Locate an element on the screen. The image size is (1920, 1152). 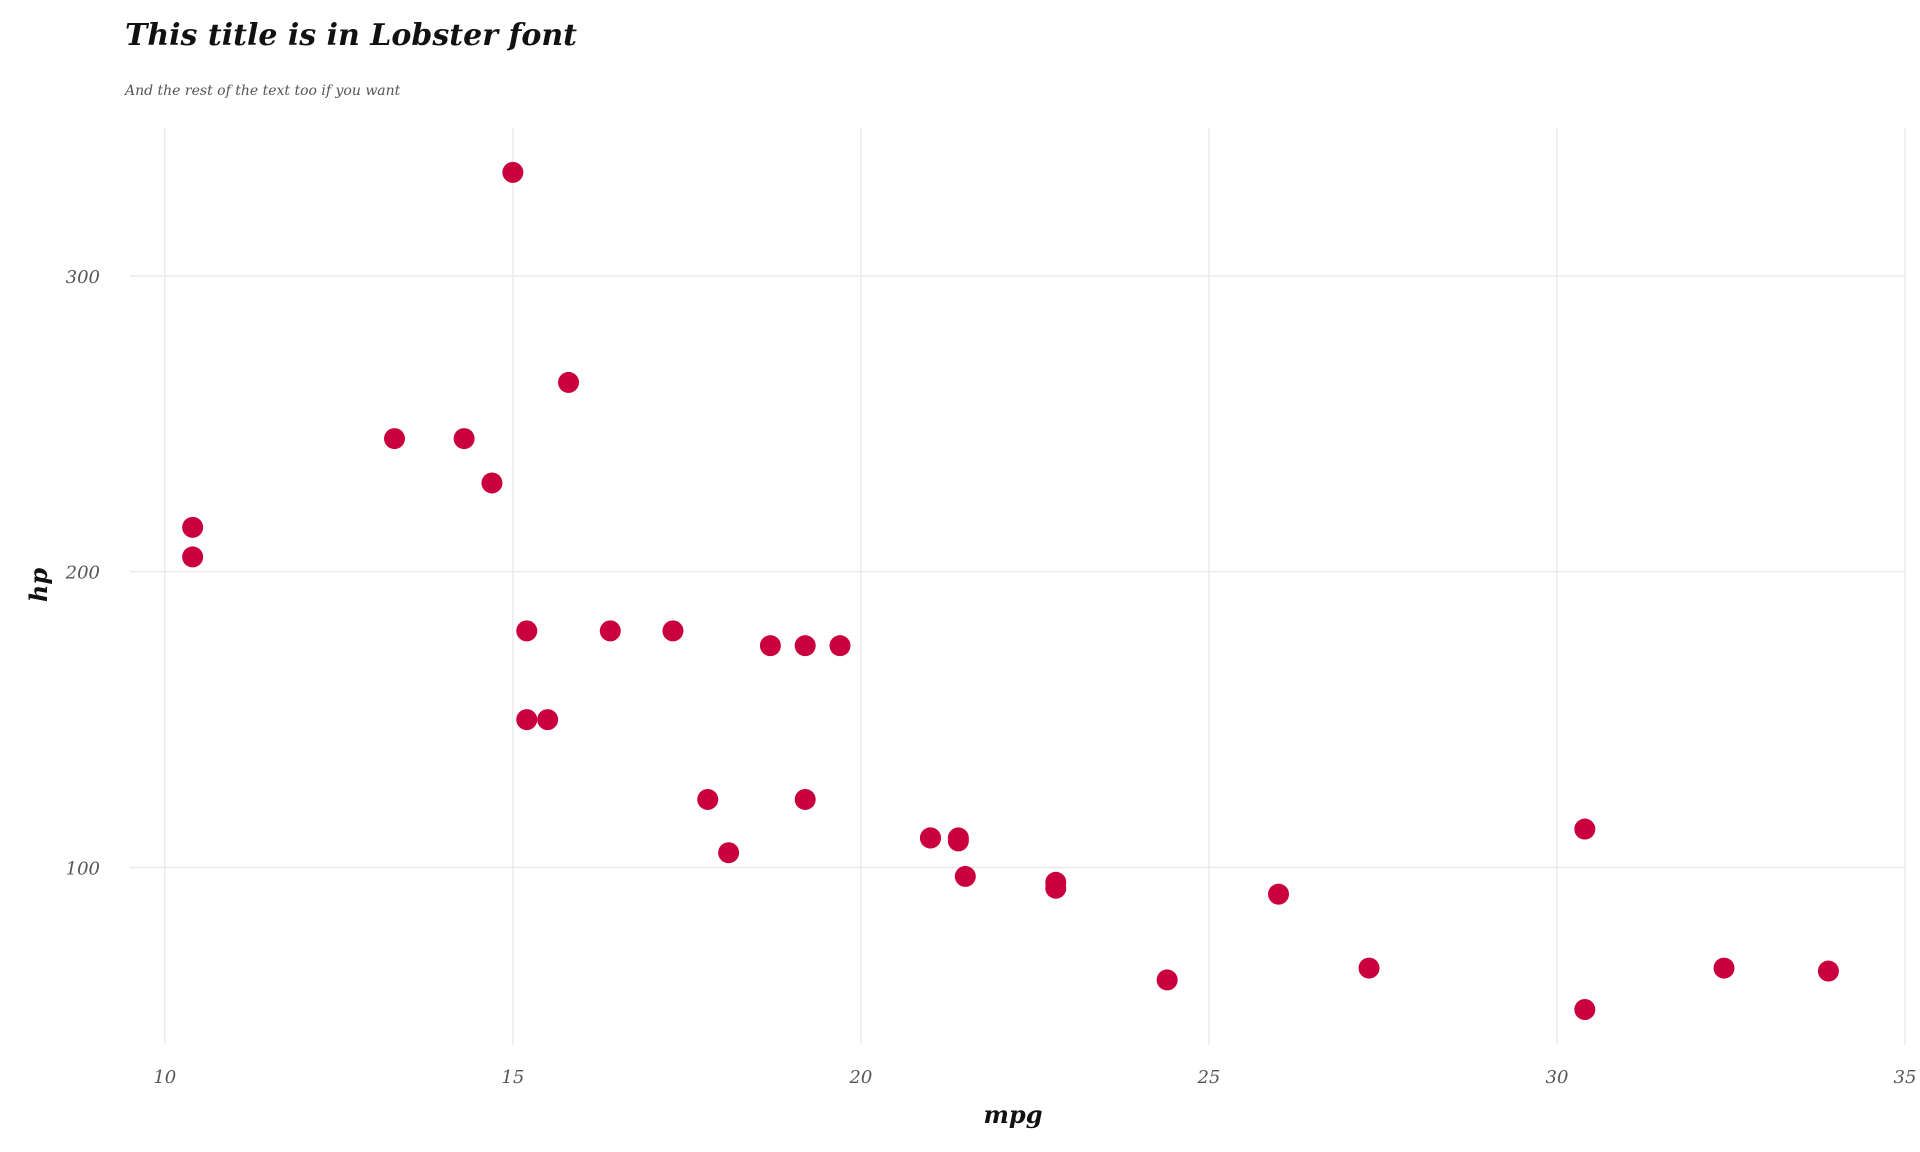
y-tick-label: 100 is located at coordinates (83, 869).